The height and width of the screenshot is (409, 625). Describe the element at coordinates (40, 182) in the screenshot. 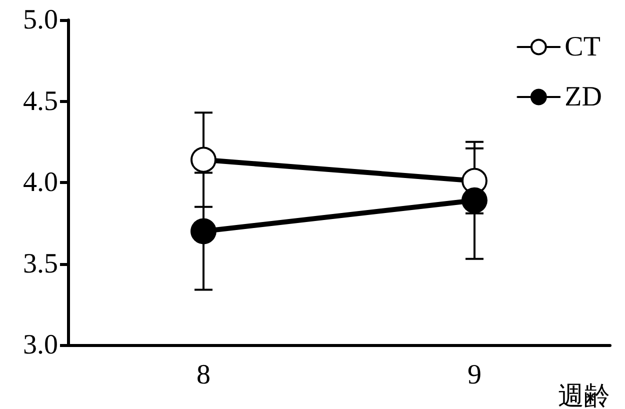

I see `y-tick-label: 4.0` at that location.